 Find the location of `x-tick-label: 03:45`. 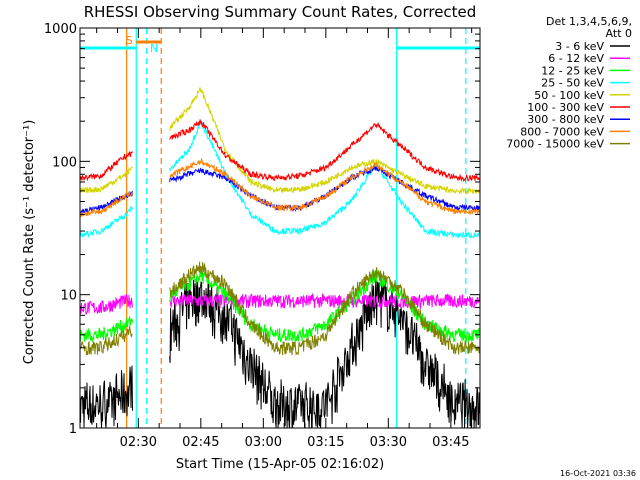

x-tick-label: 03:45 is located at coordinates (450, 442).